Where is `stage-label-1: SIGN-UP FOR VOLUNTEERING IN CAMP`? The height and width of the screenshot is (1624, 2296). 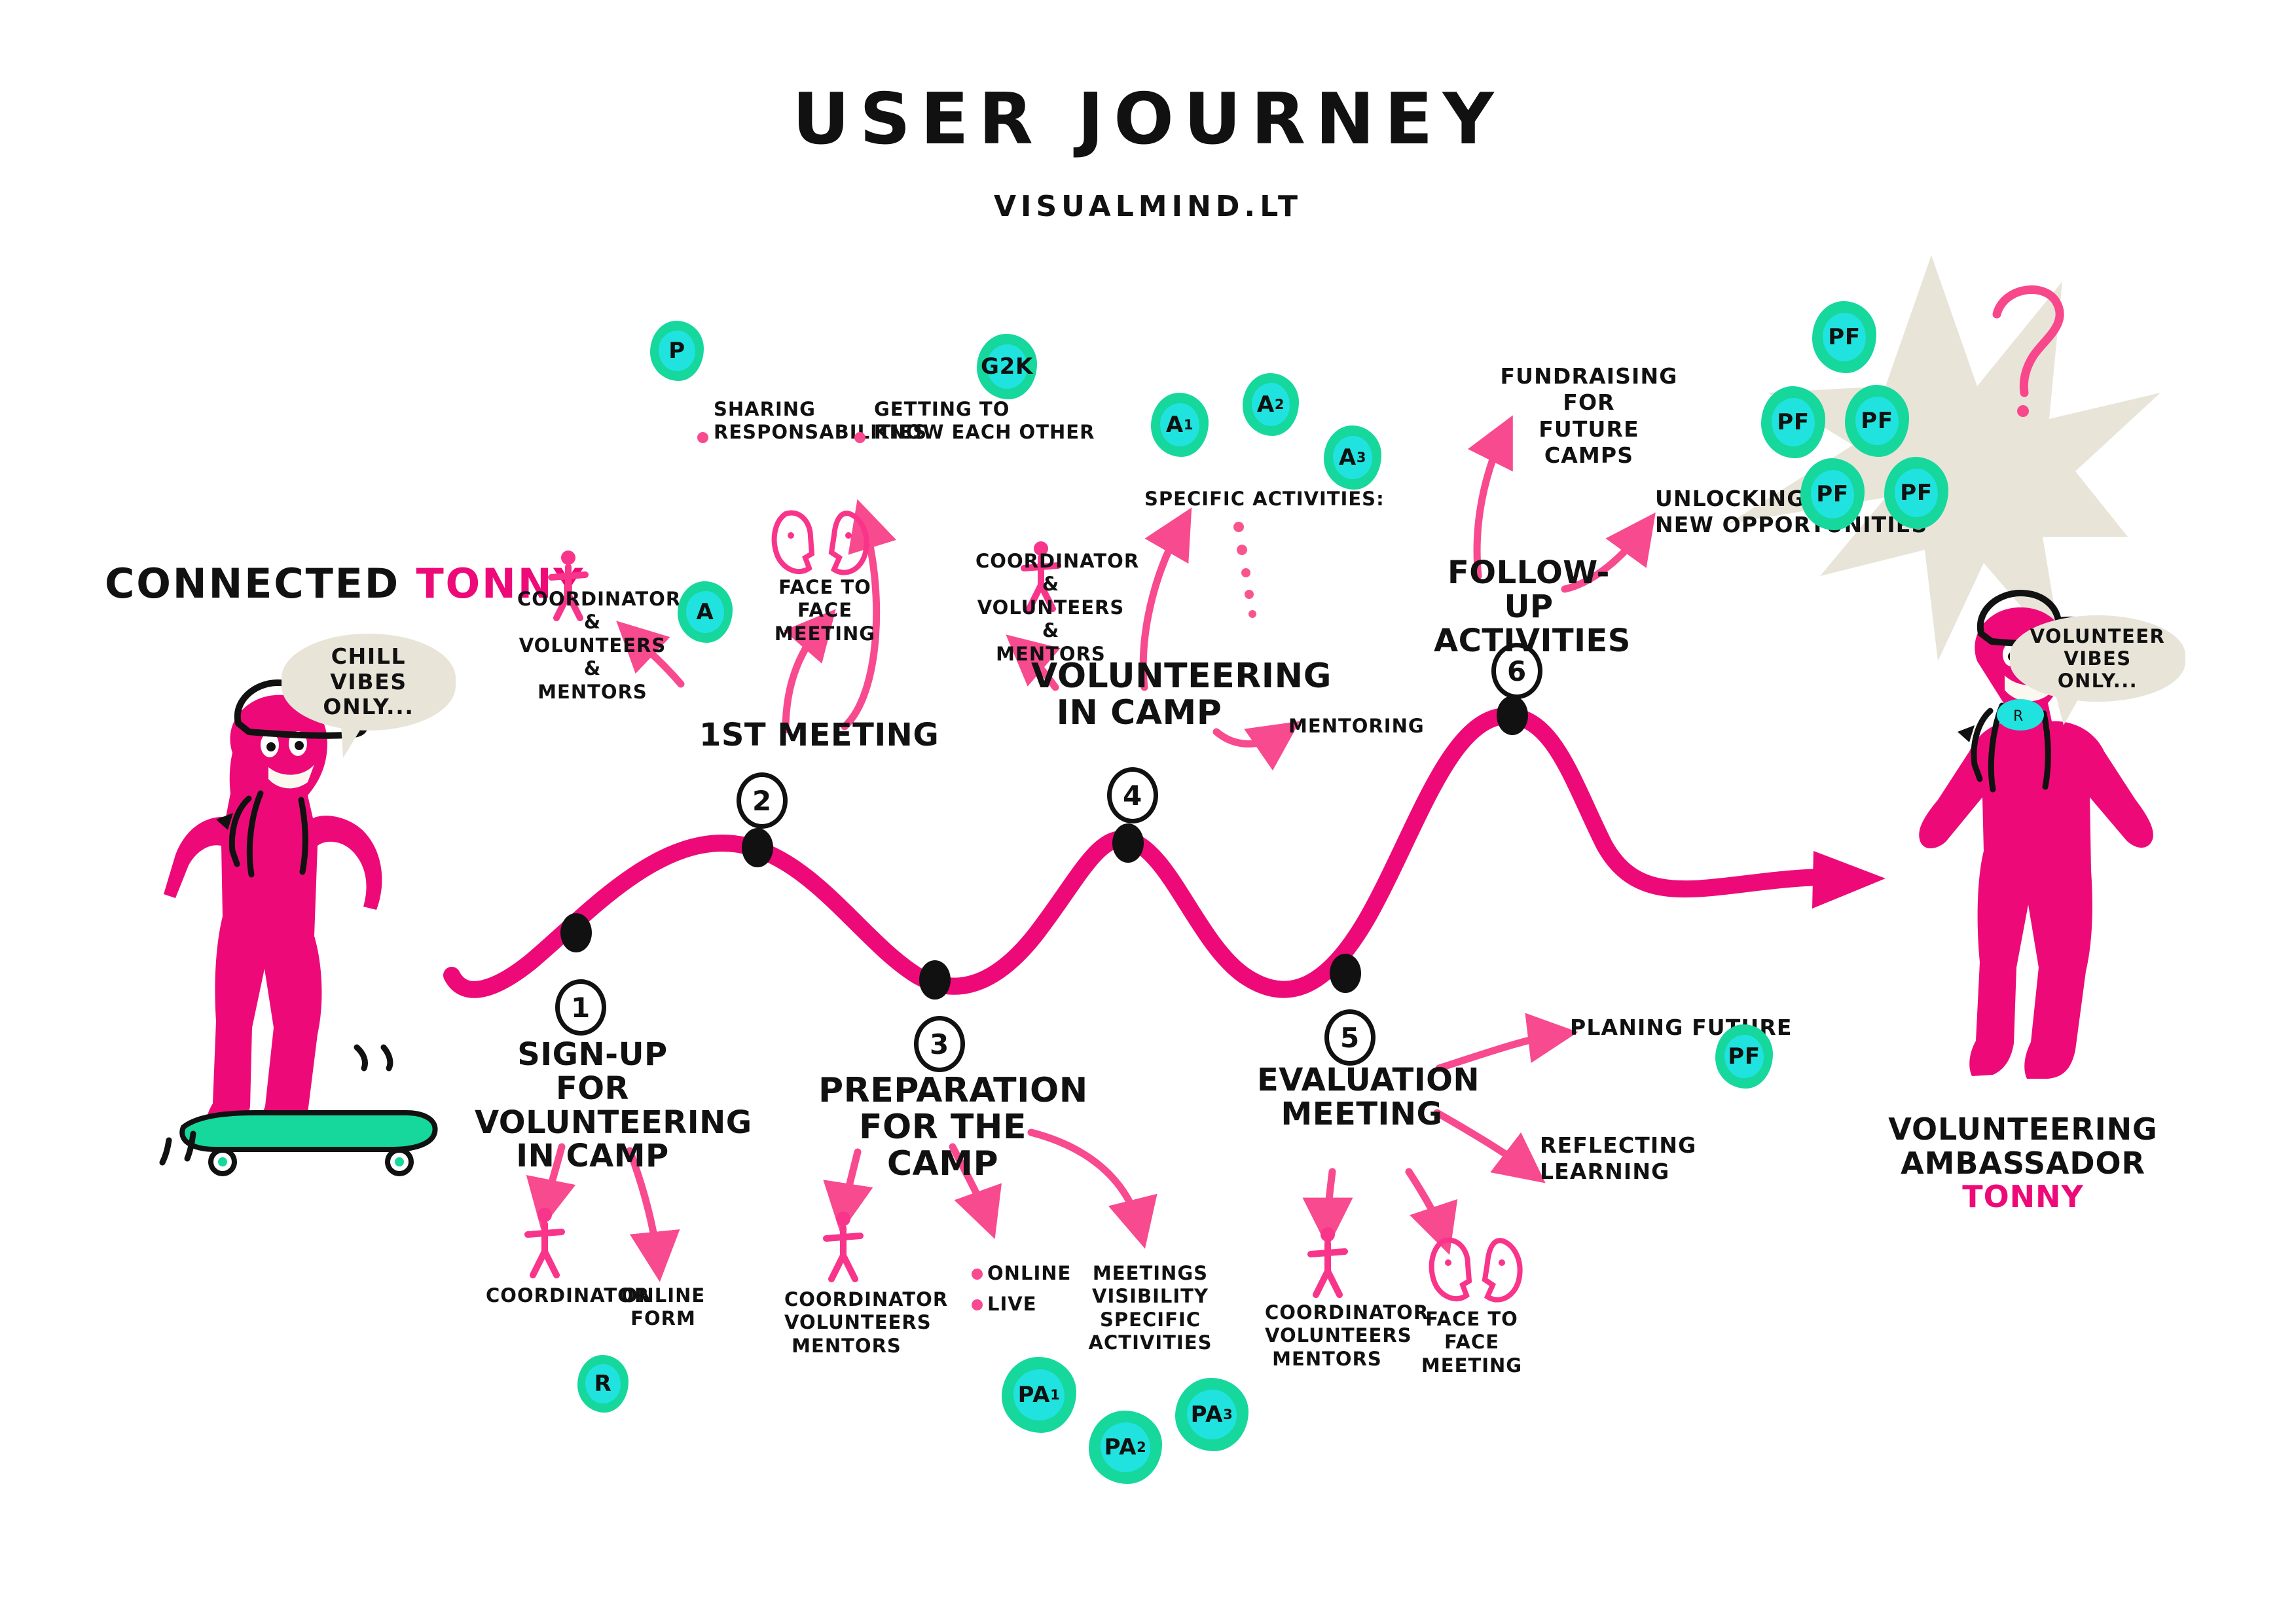
stage-label-1: SIGN-UP FOR VOLUNTEERING IN CAMP is located at coordinates (613, 1105).